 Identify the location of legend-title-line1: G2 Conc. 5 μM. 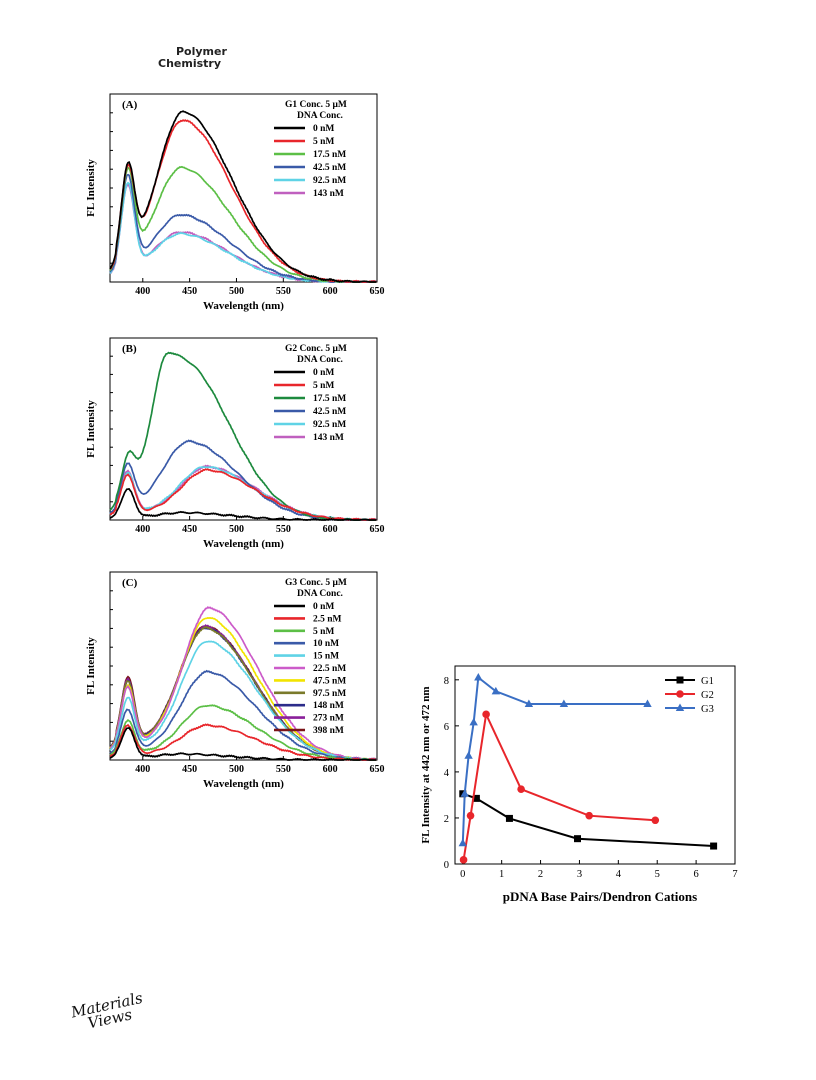
(316, 349).